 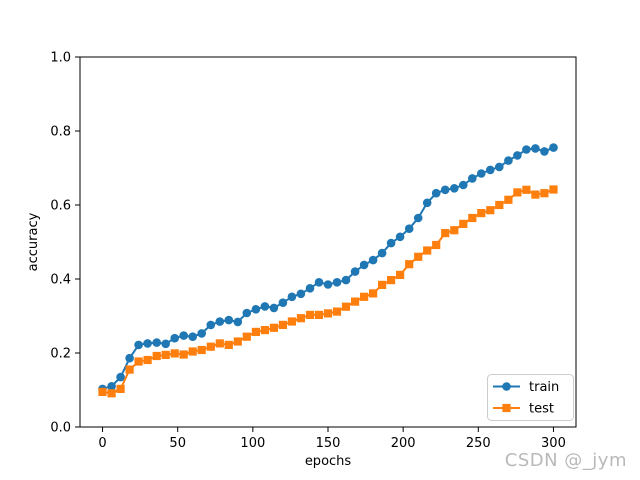 What do you see at coordinates (252, 443) in the screenshot?
I see `x-tick-label: 100` at bounding box center [252, 443].